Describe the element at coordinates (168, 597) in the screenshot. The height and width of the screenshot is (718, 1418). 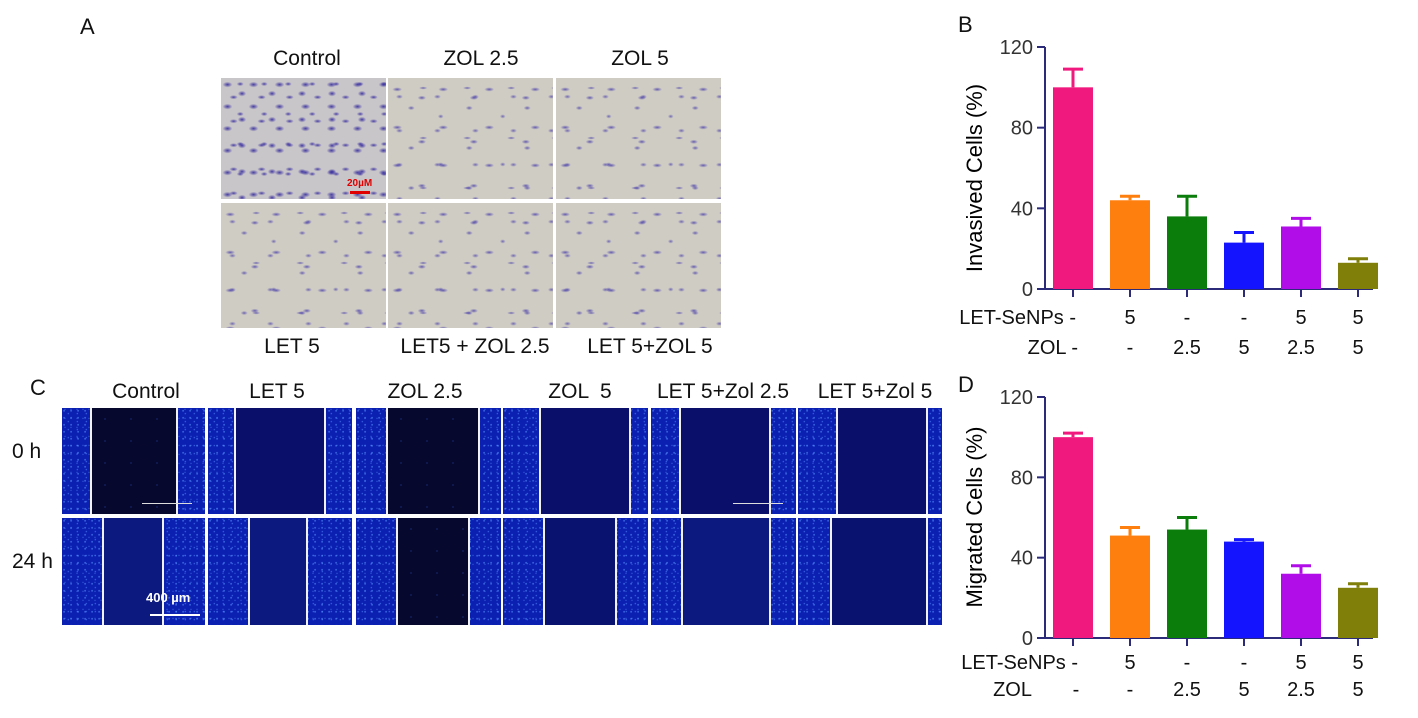
I see `scale-bar-label: 400 µm` at that location.